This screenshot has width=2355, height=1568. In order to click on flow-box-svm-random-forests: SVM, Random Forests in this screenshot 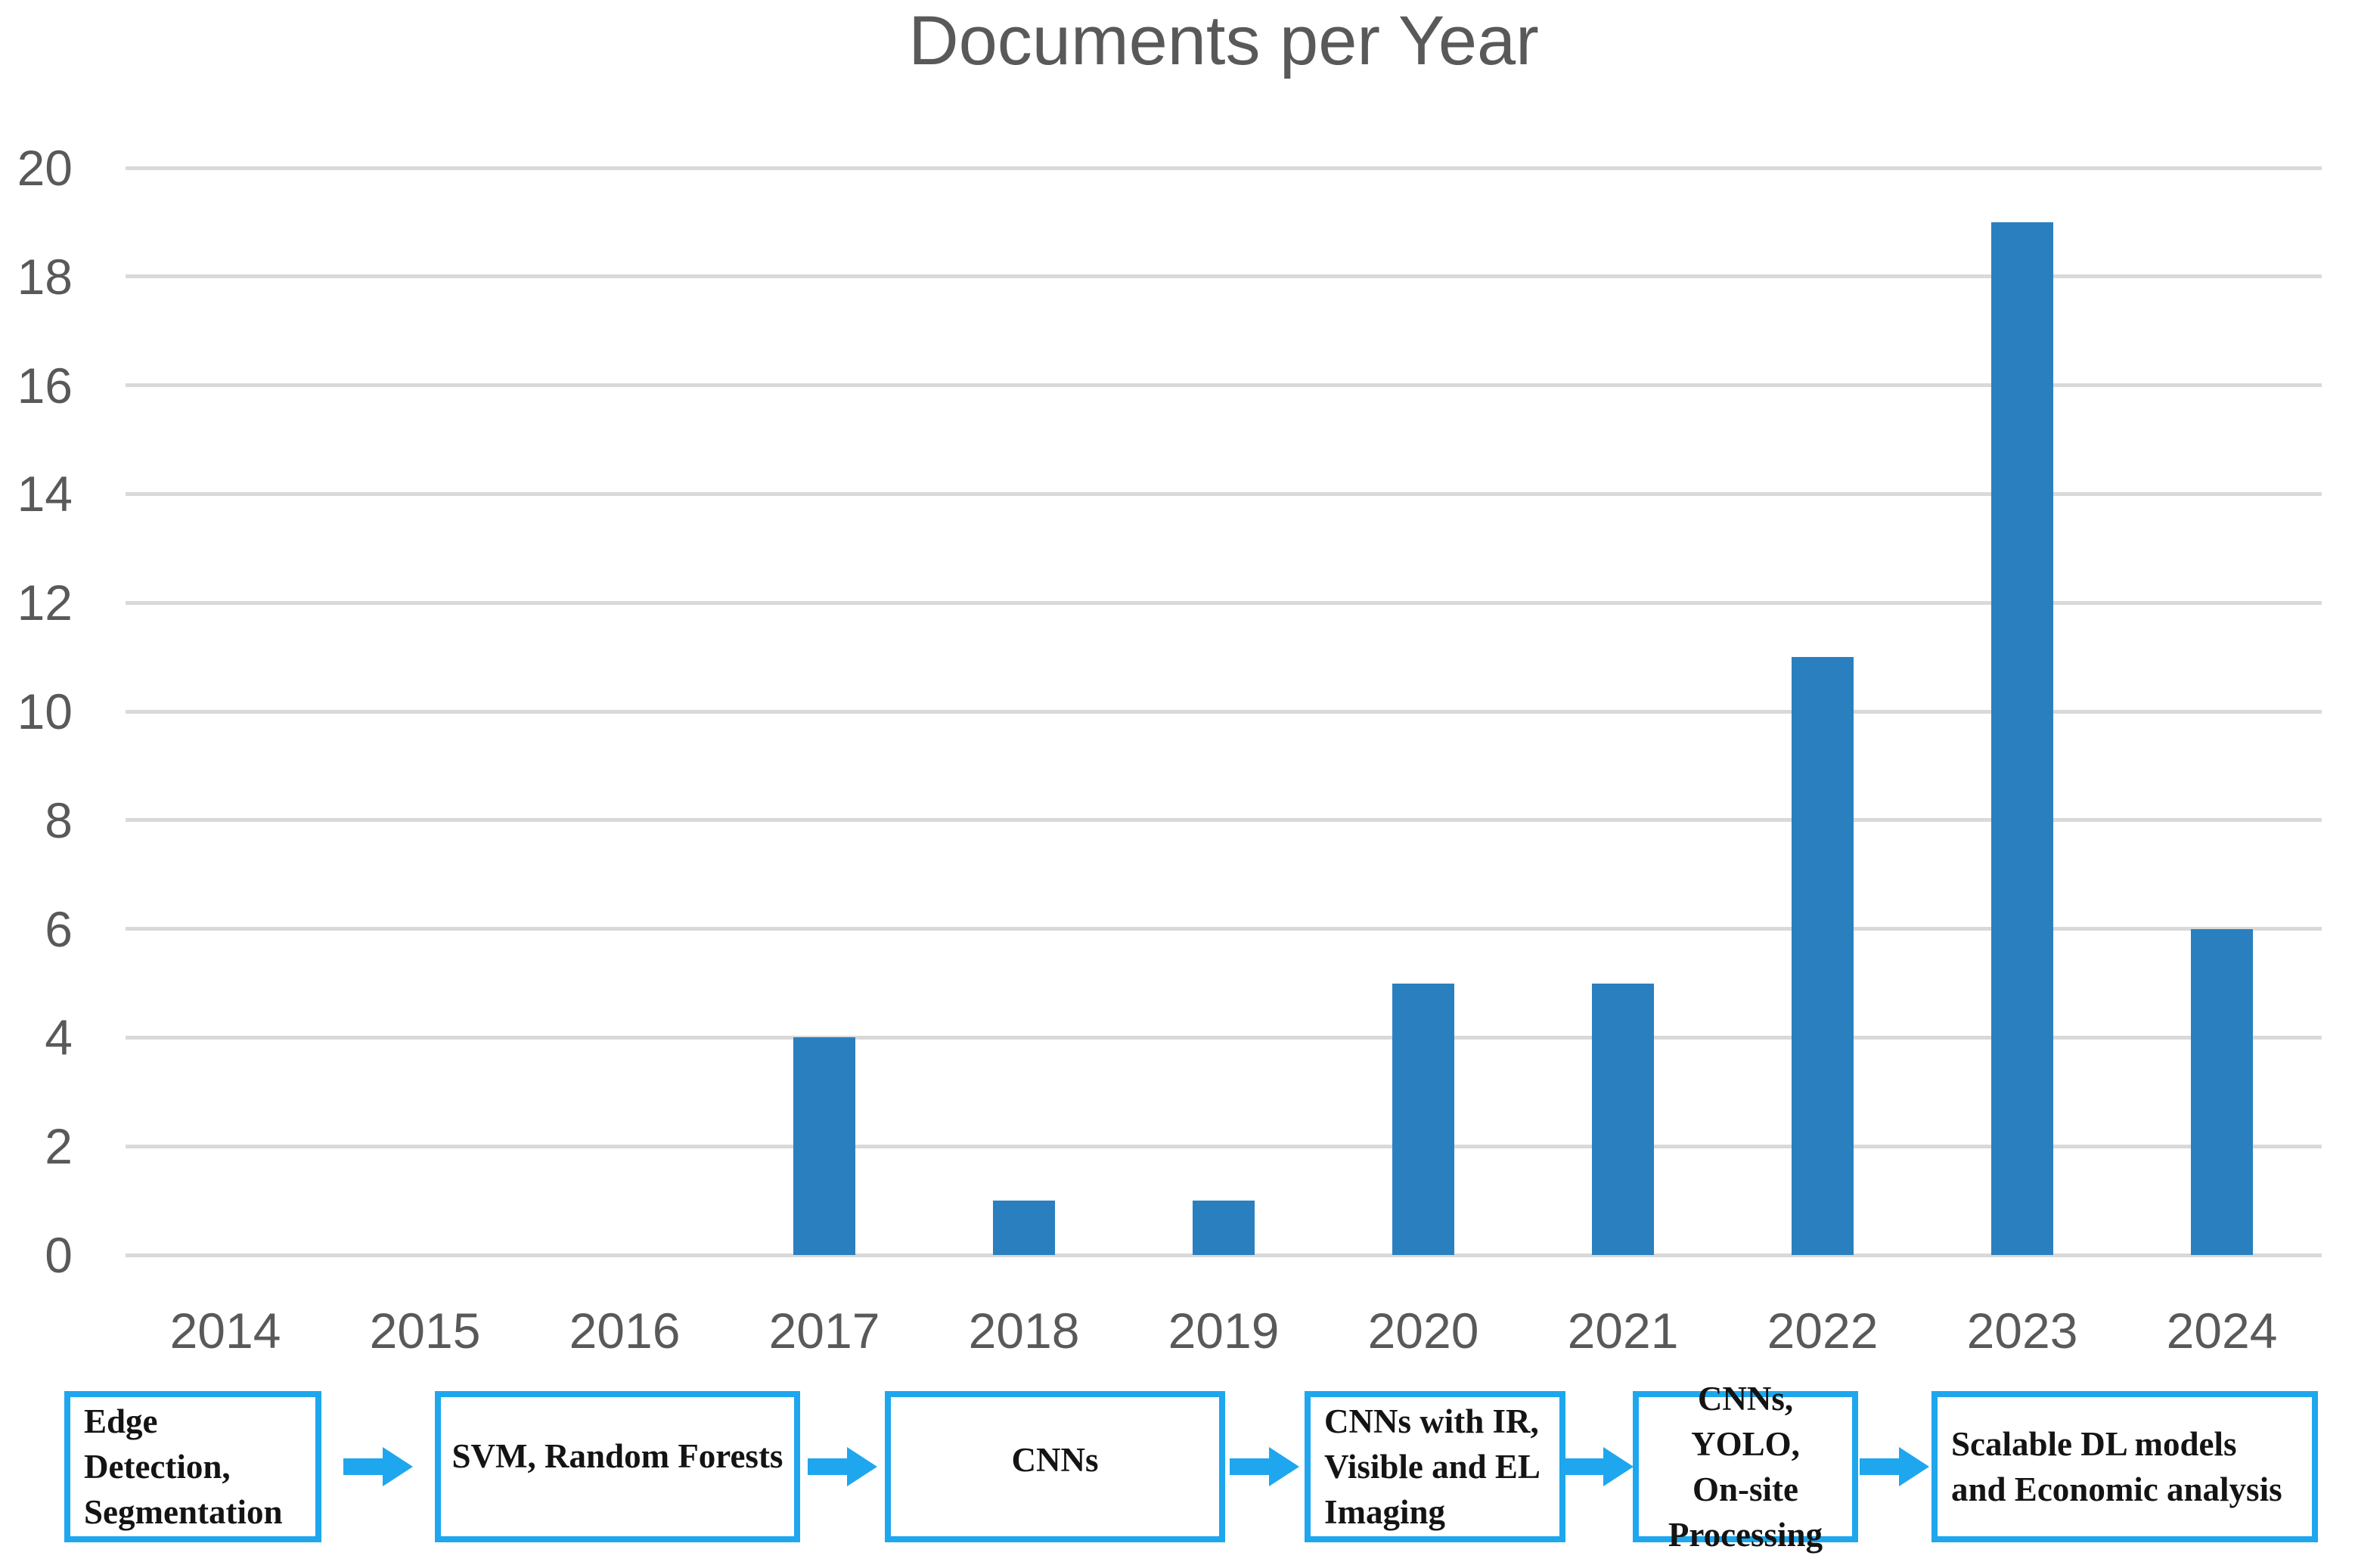, I will do `click(617, 1466)`.